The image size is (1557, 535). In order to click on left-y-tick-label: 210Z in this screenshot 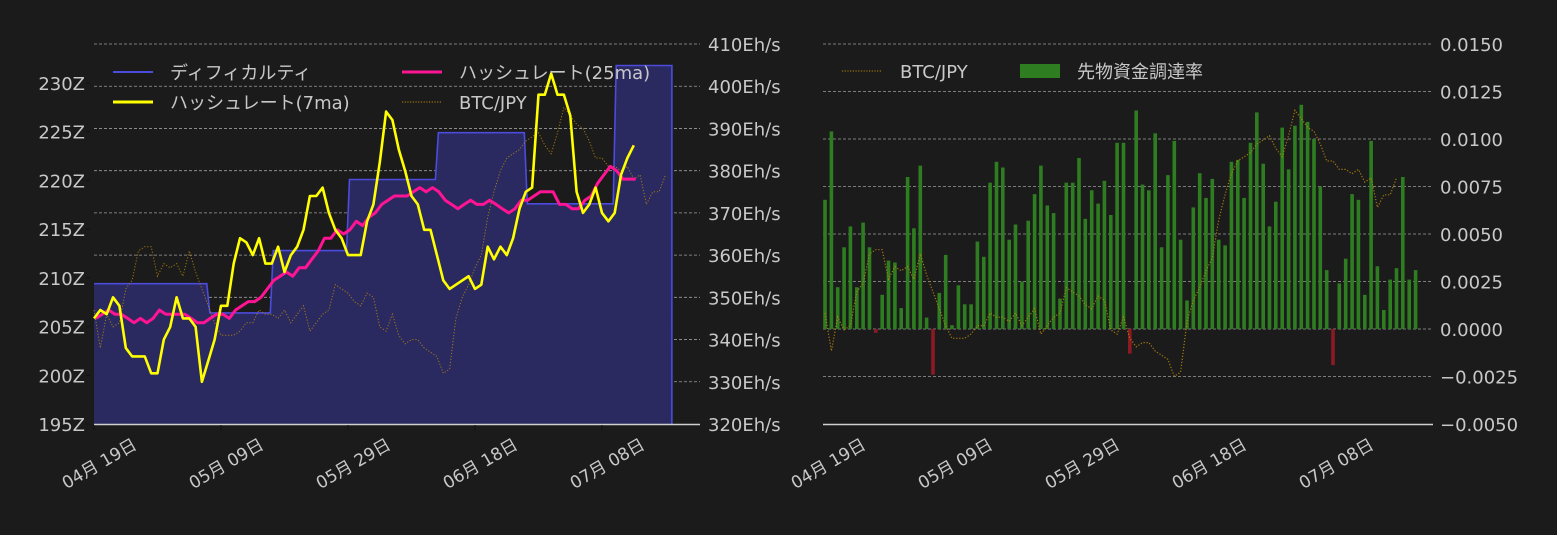, I will do `click(61, 279)`.